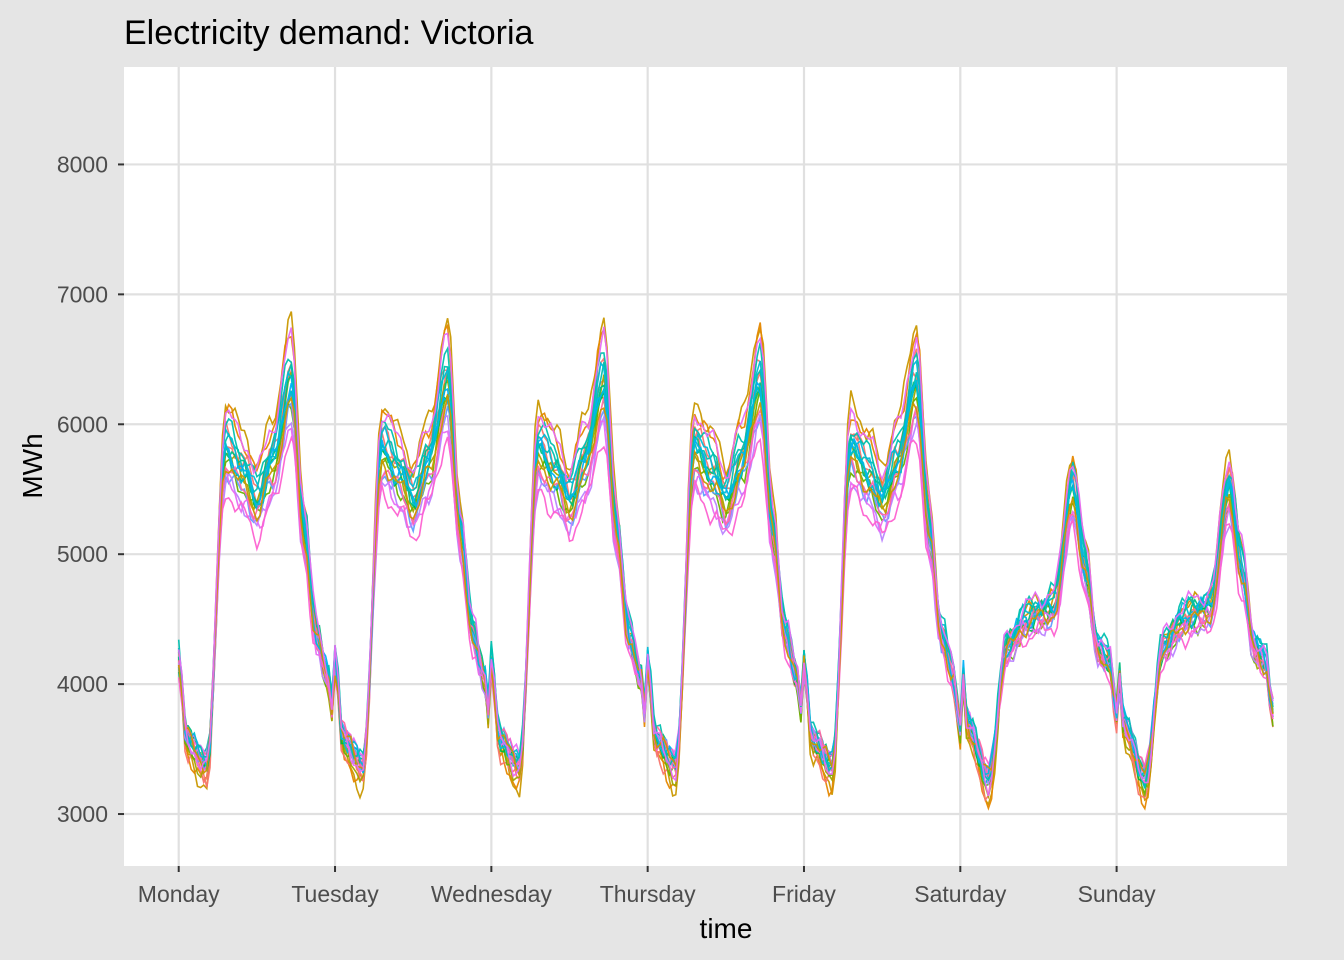  I want to click on x-tick-label: Thursday, so click(648, 894).